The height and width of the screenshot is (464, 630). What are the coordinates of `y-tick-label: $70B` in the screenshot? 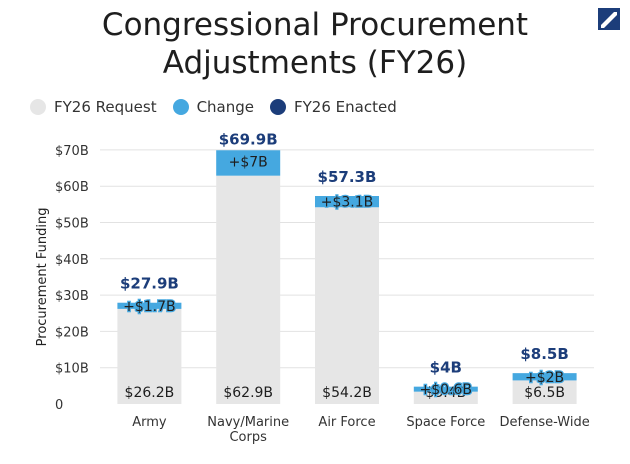 It's located at (72, 151).